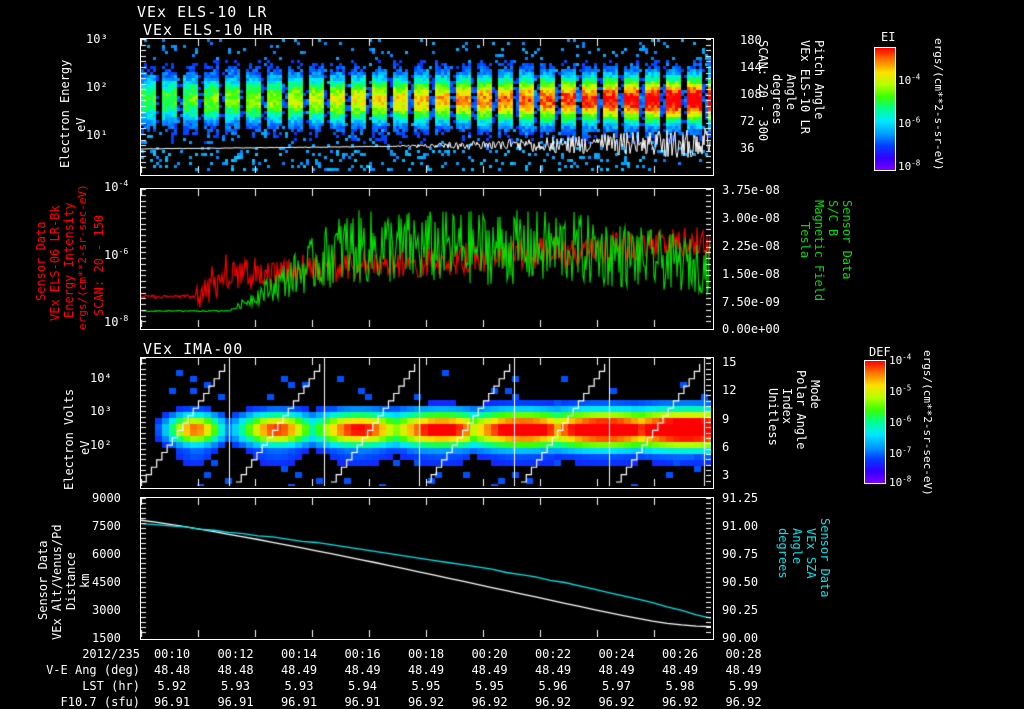 This screenshot has width=1024, height=709. I want to click on panel2-rlabel-4: Tesla, so click(805, 240).